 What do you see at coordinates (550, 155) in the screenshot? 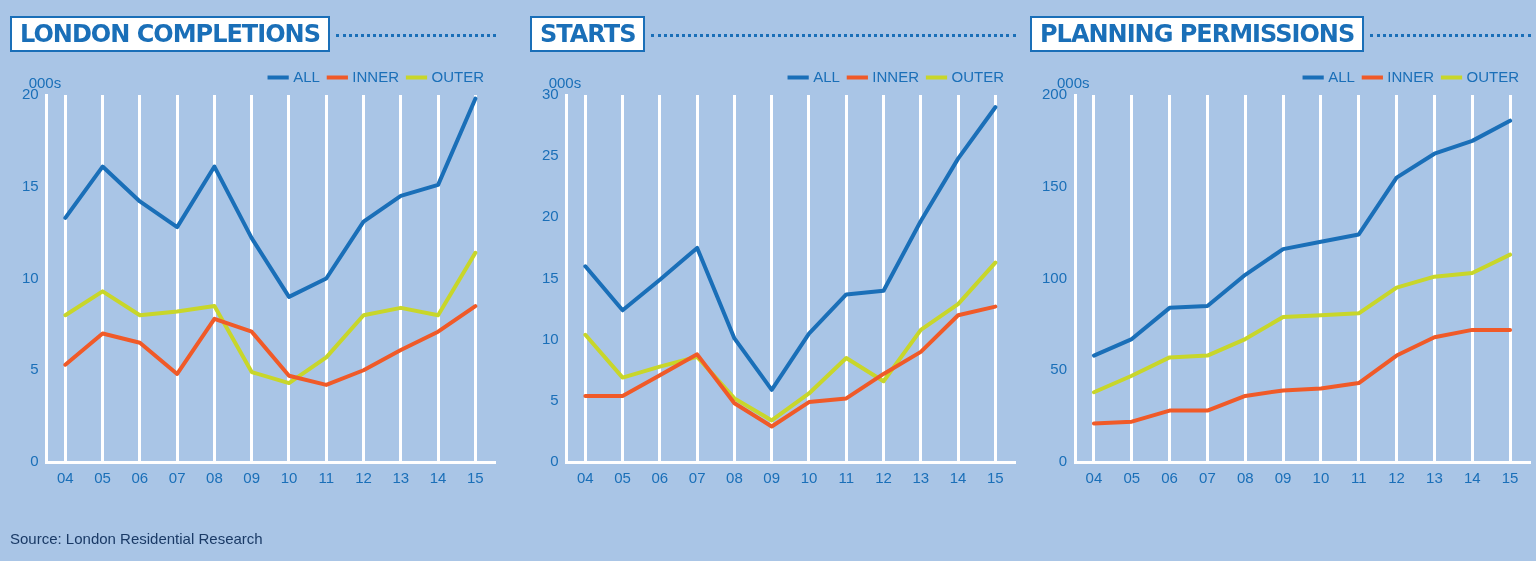
I see `y-tick-label: 25` at bounding box center [550, 155].